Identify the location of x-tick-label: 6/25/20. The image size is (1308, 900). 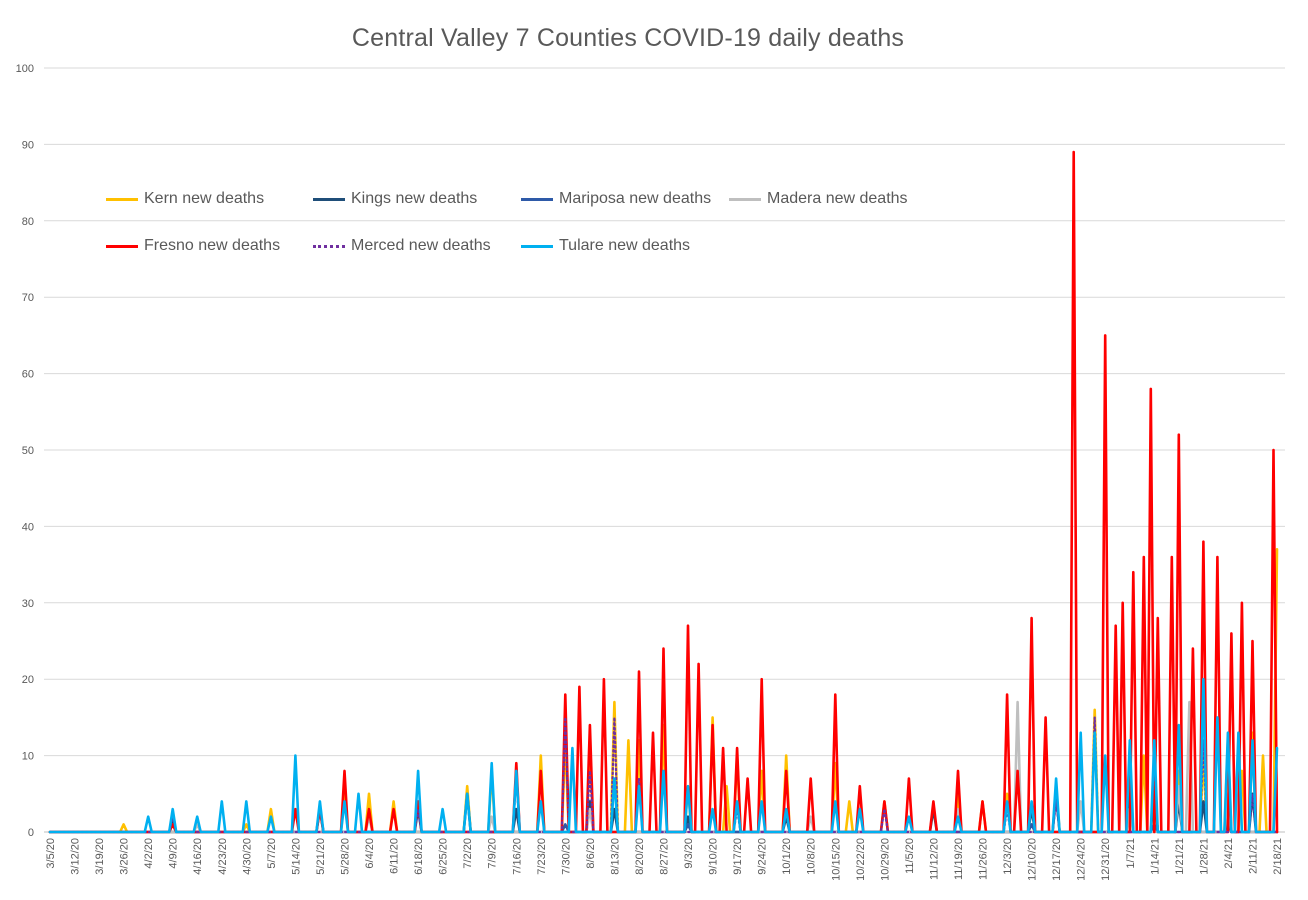
(444, 856).